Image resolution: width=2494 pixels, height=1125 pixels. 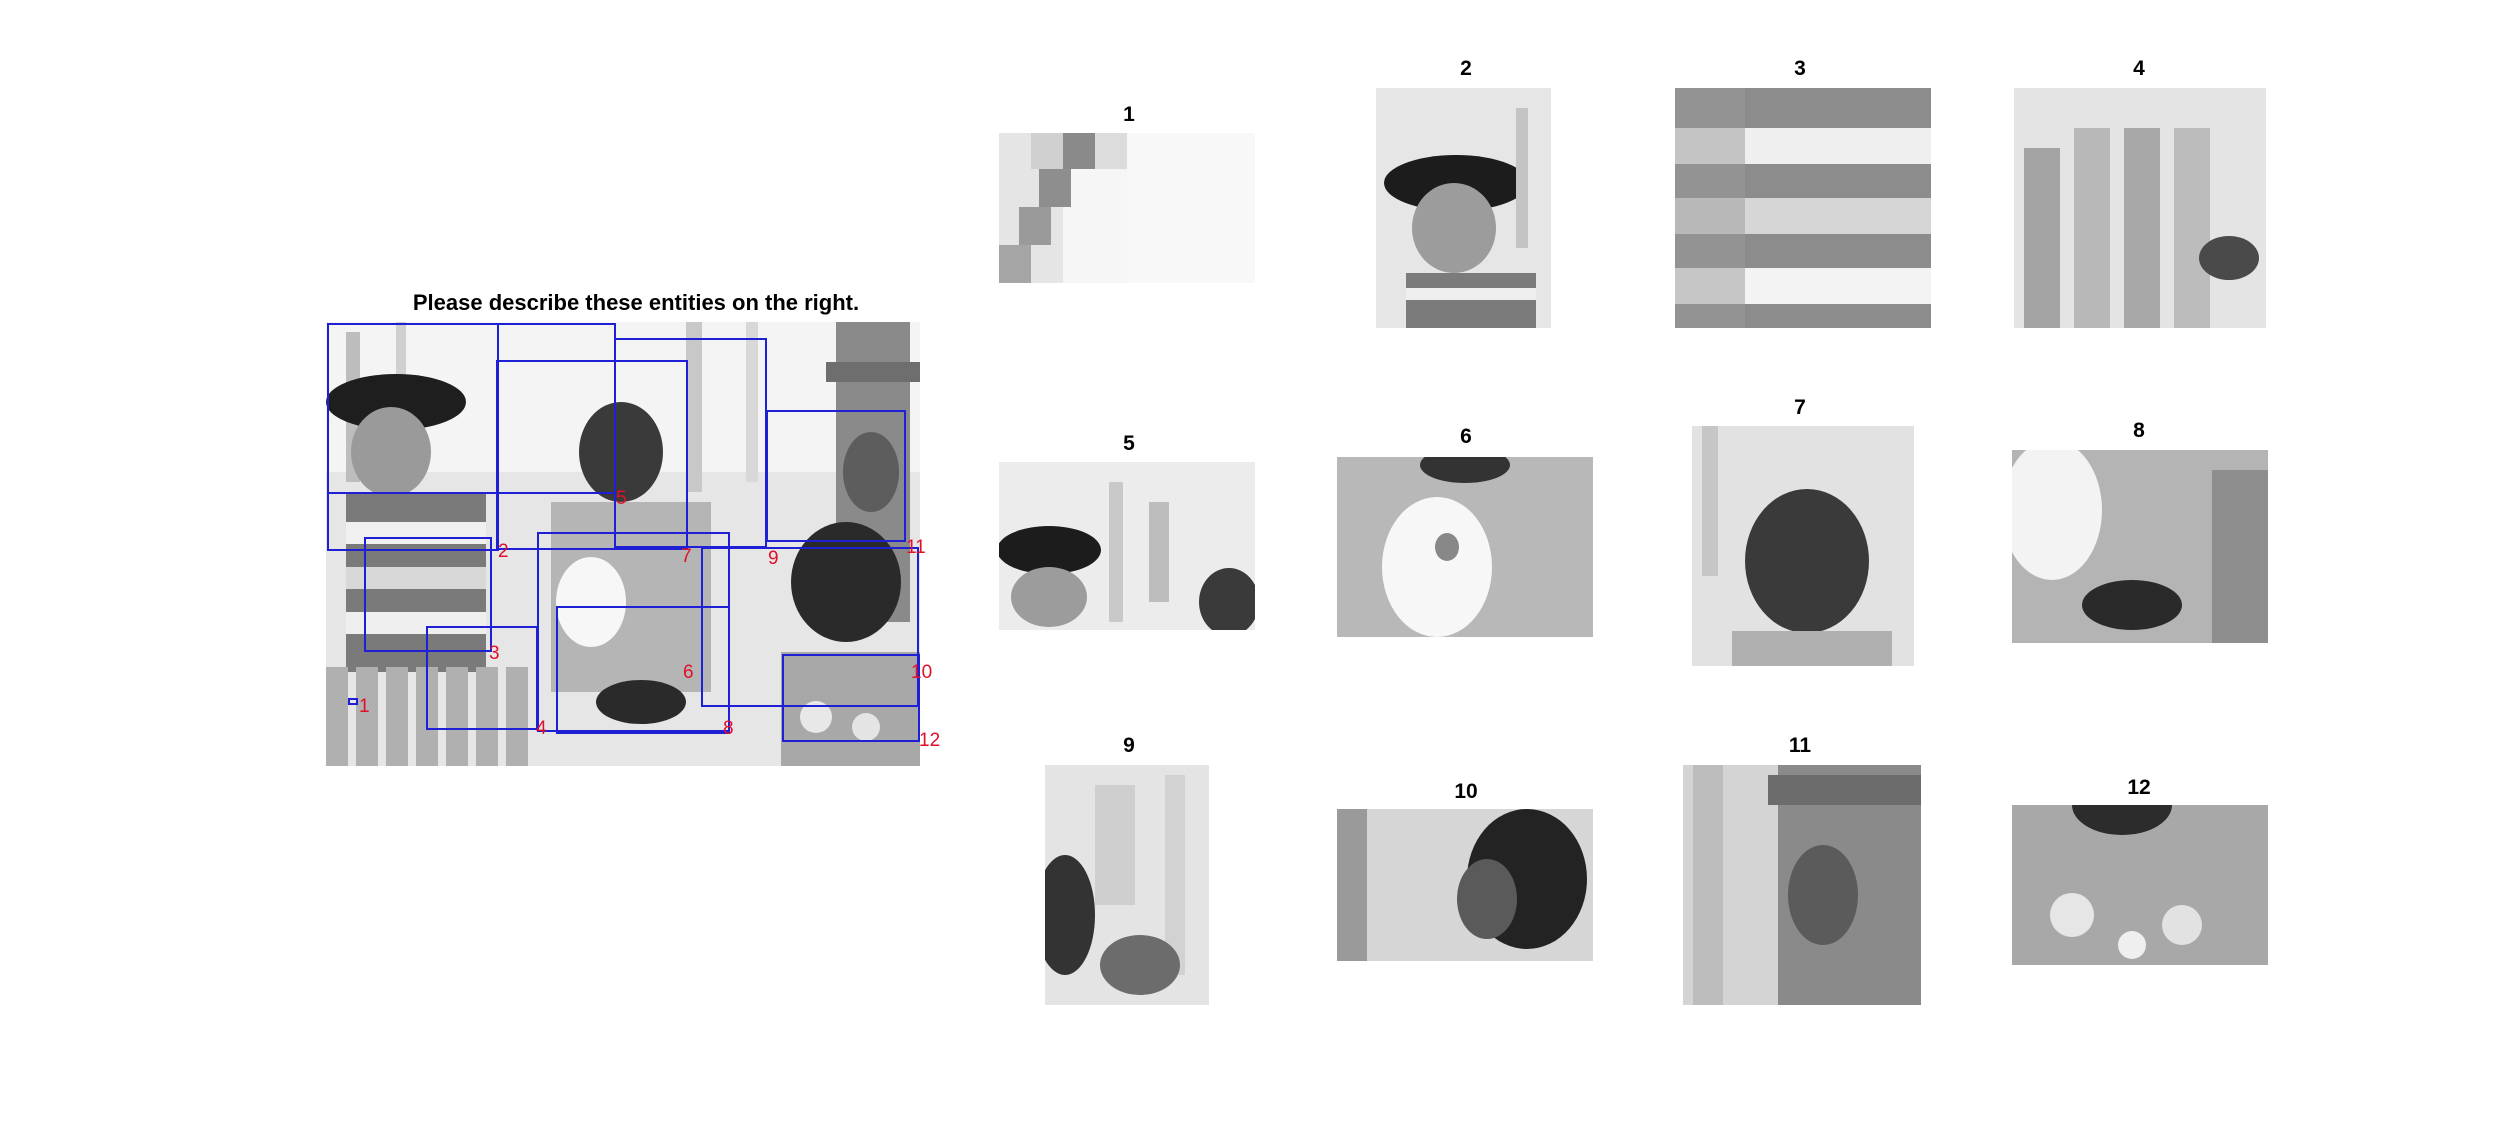 I want to click on panel-title-7: 7, so click(x=1800, y=407).